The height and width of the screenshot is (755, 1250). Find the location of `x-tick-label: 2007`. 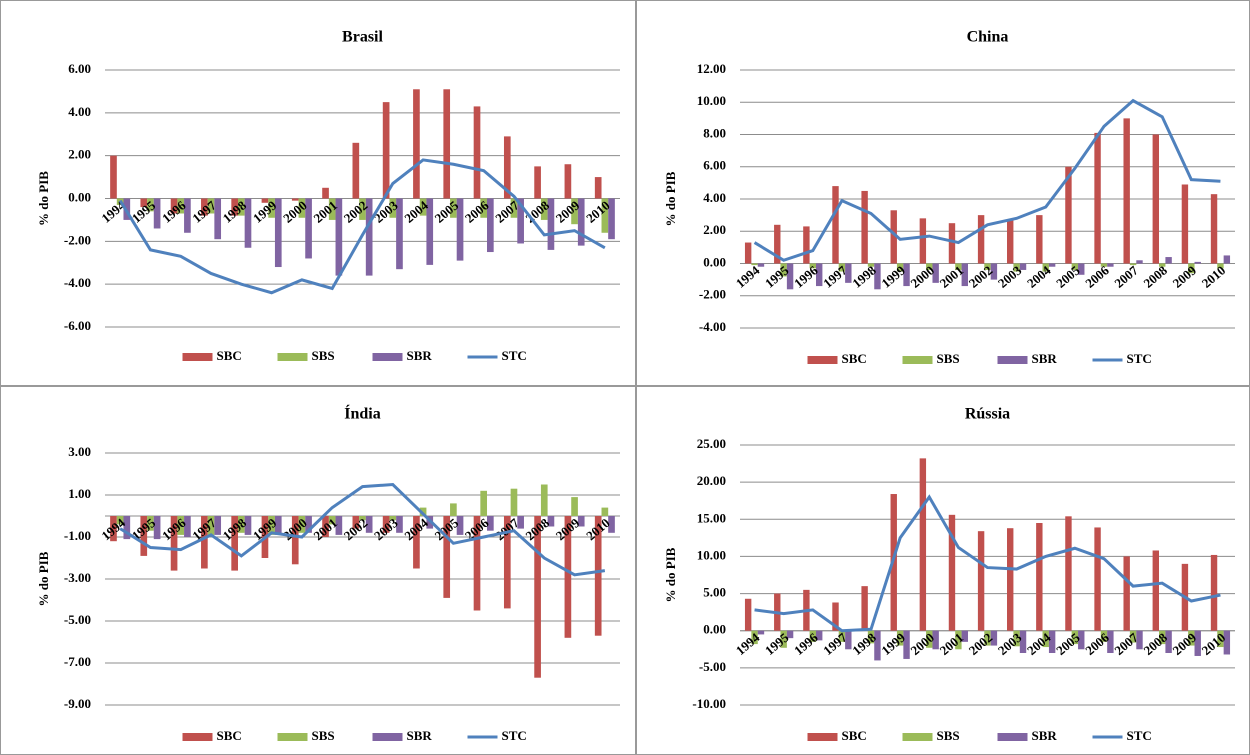

x-tick-label: 2007 is located at coordinates (1126, 276).